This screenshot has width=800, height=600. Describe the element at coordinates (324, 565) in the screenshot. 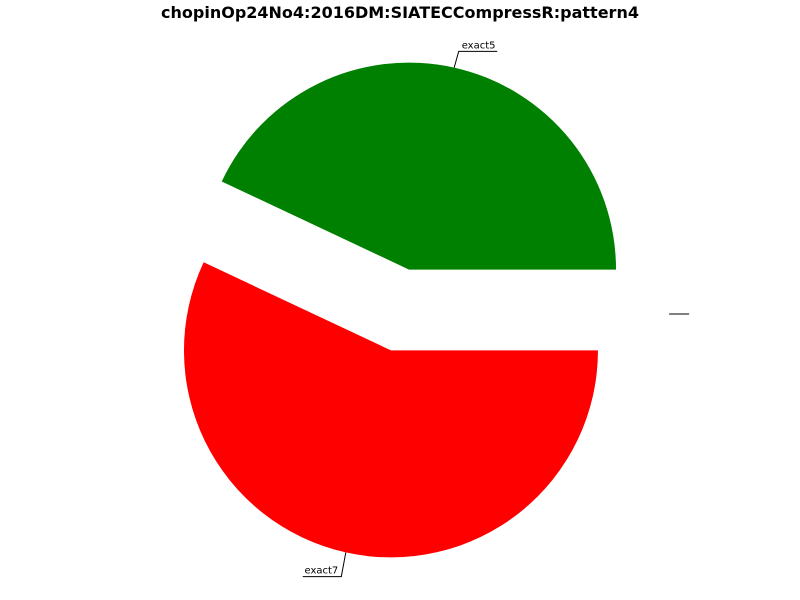

I see `leader-line-exact7` at that location.